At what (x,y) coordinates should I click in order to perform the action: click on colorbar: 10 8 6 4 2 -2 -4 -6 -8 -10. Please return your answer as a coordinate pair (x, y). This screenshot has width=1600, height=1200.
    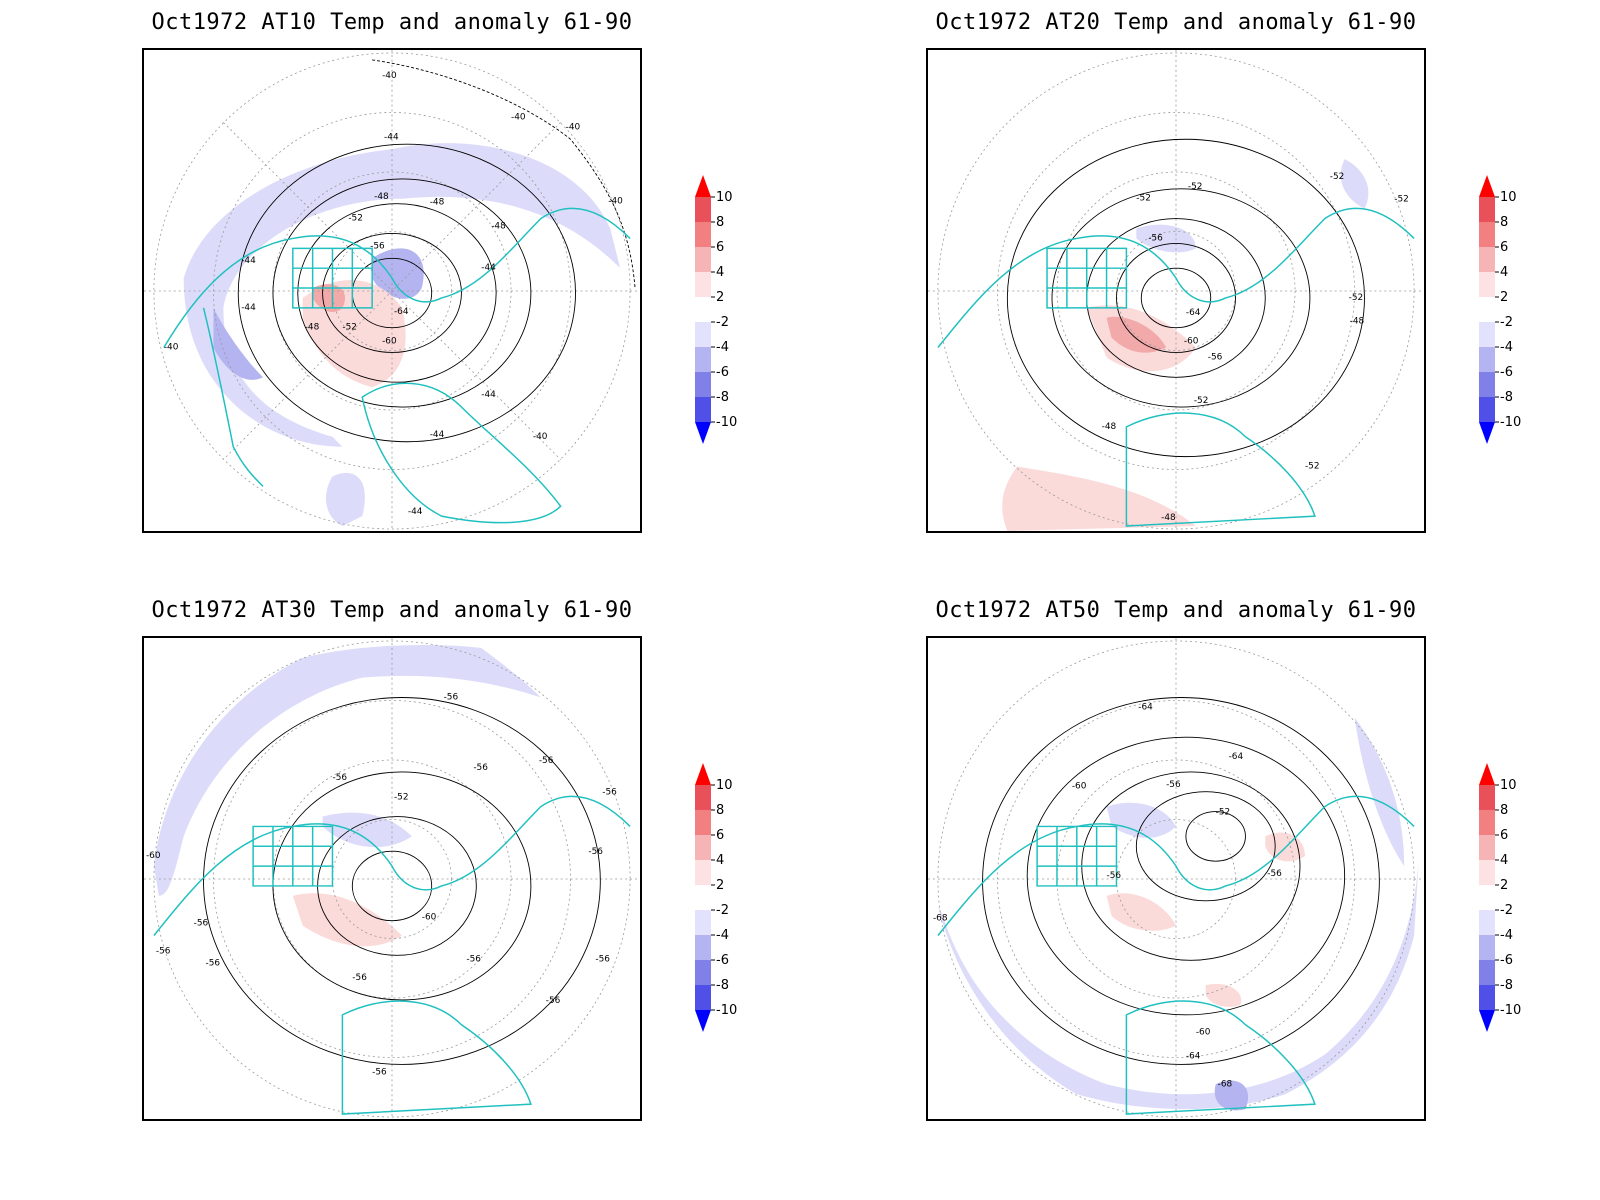
    Looking at the image, I should click on (1506, 315).